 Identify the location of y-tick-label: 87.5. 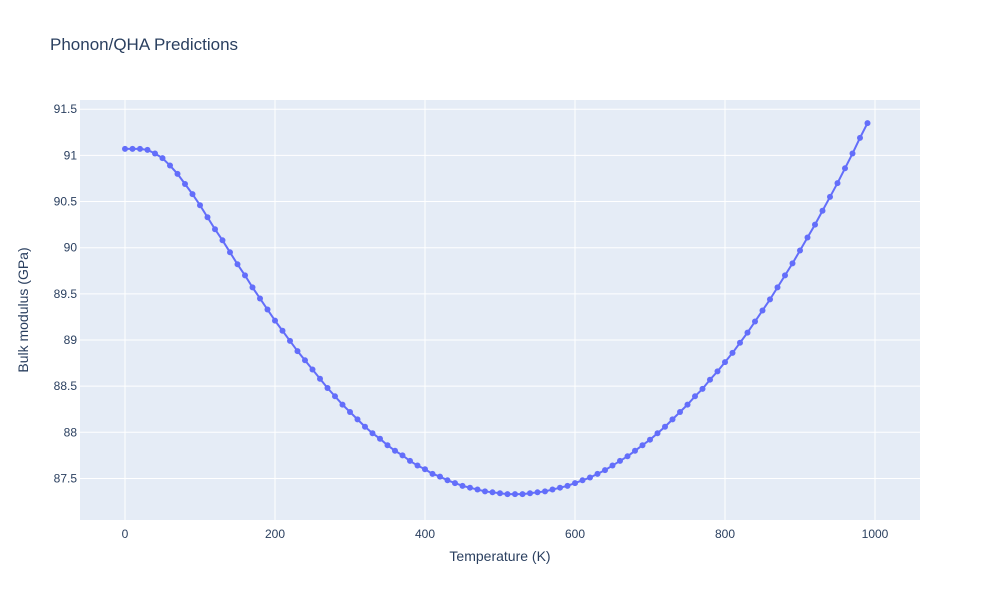
(66, 478).